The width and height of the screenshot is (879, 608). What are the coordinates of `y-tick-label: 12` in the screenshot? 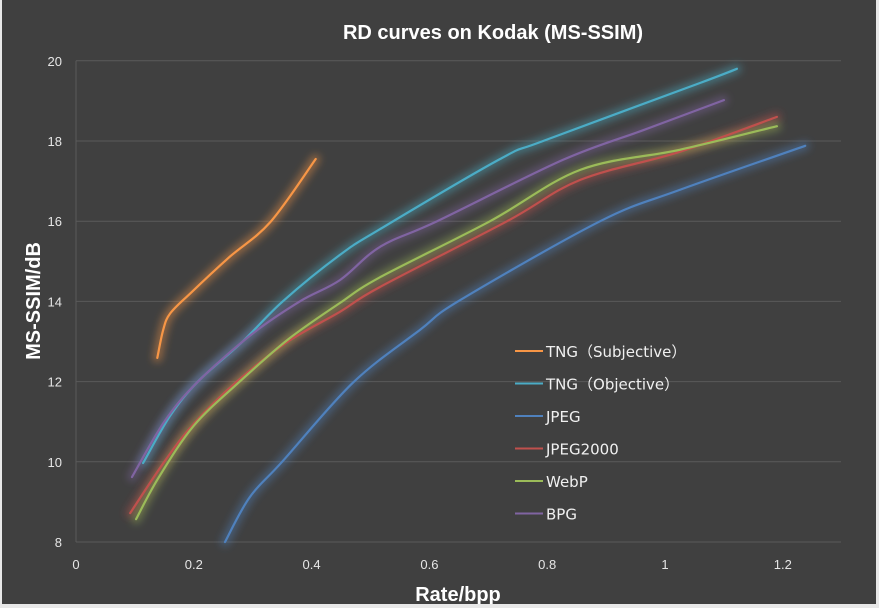 It's located at (55, 382).